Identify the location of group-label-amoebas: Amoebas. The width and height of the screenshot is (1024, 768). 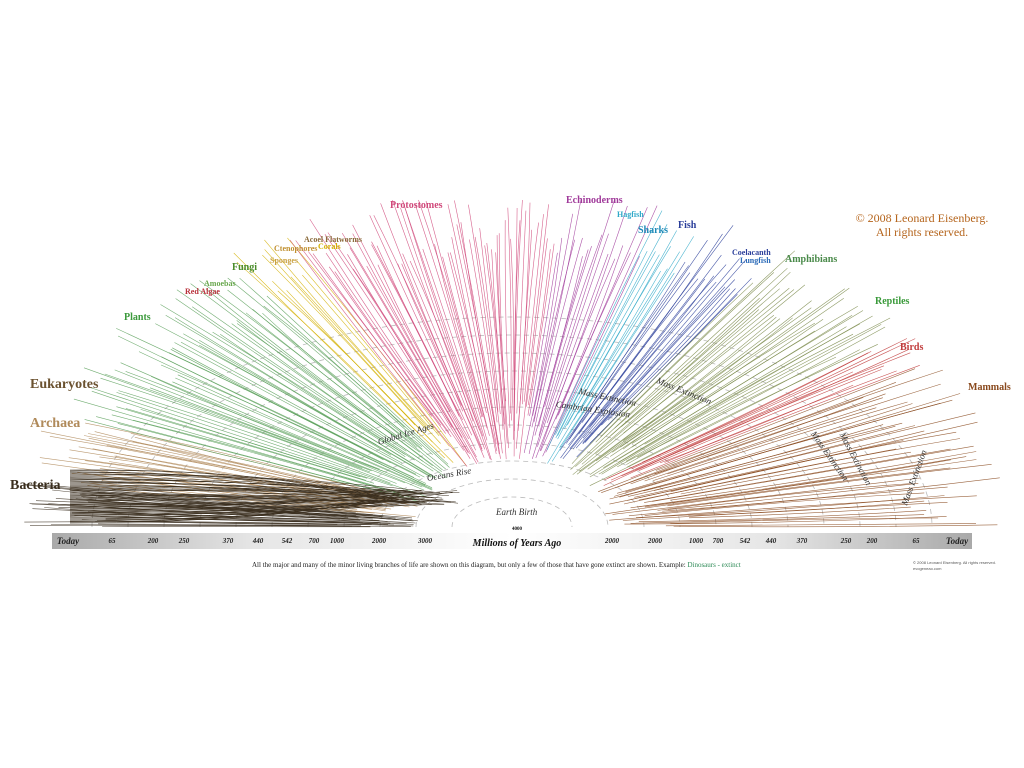
(220, 283).